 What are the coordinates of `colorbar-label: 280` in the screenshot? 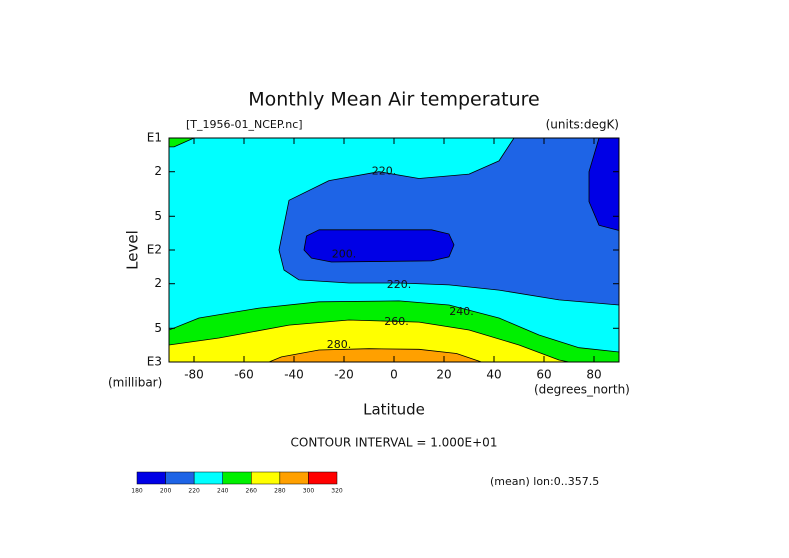 It's located at (280, 491).